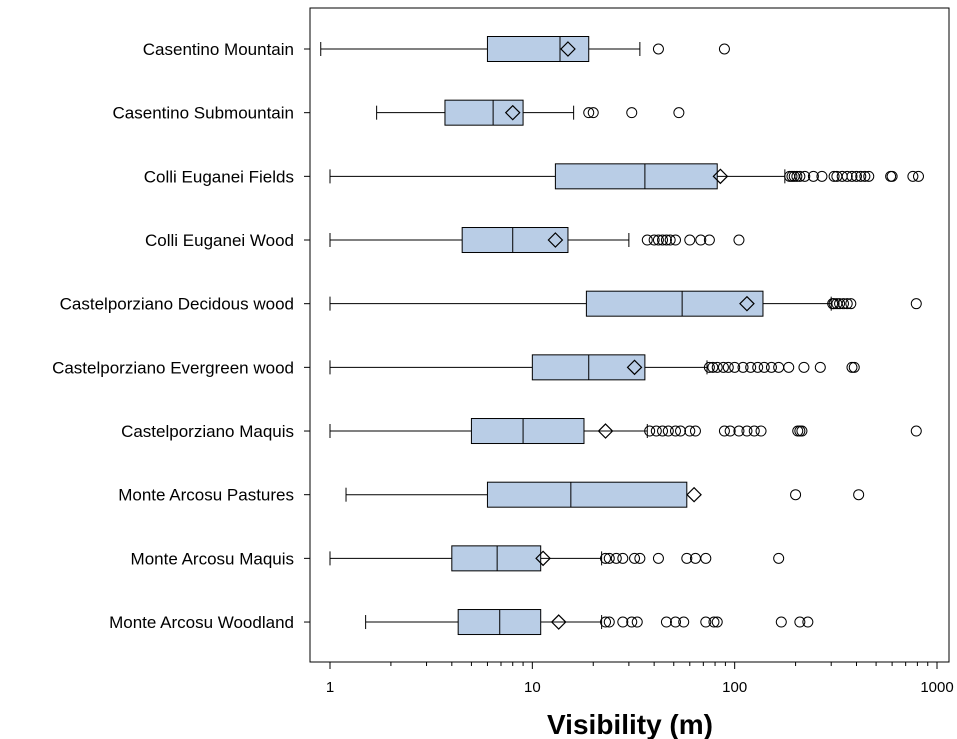  I want to click on x-axis: 1 10 100 1000, so click(640, 679).